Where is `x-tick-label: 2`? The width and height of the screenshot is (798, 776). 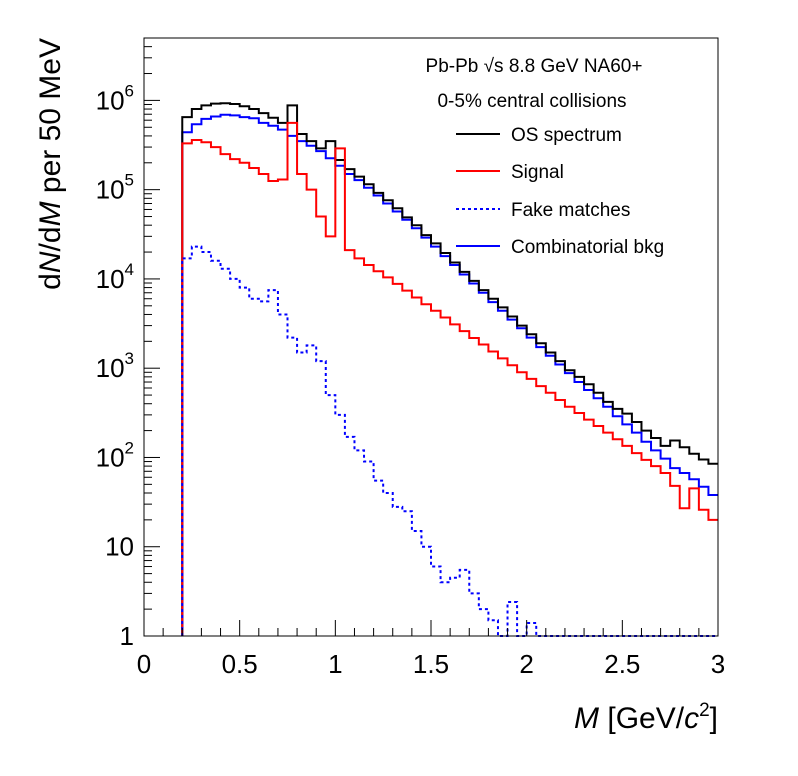 x-tick-label: 2 is located at coordinates (526, 664).